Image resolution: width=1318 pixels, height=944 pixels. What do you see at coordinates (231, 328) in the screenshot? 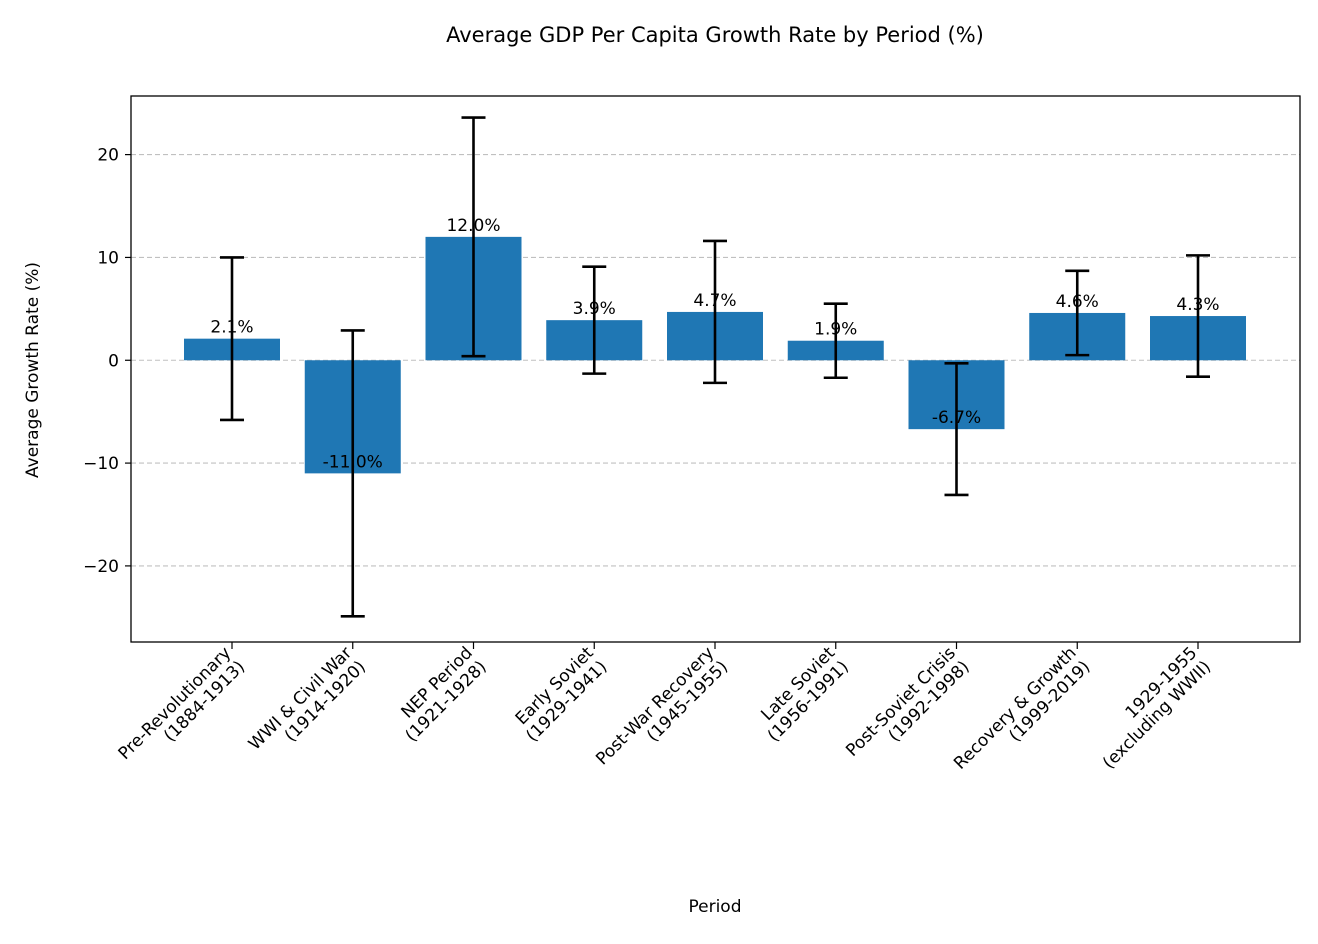
I see `data-label: 2.1%` at bounding box center [231, 328].